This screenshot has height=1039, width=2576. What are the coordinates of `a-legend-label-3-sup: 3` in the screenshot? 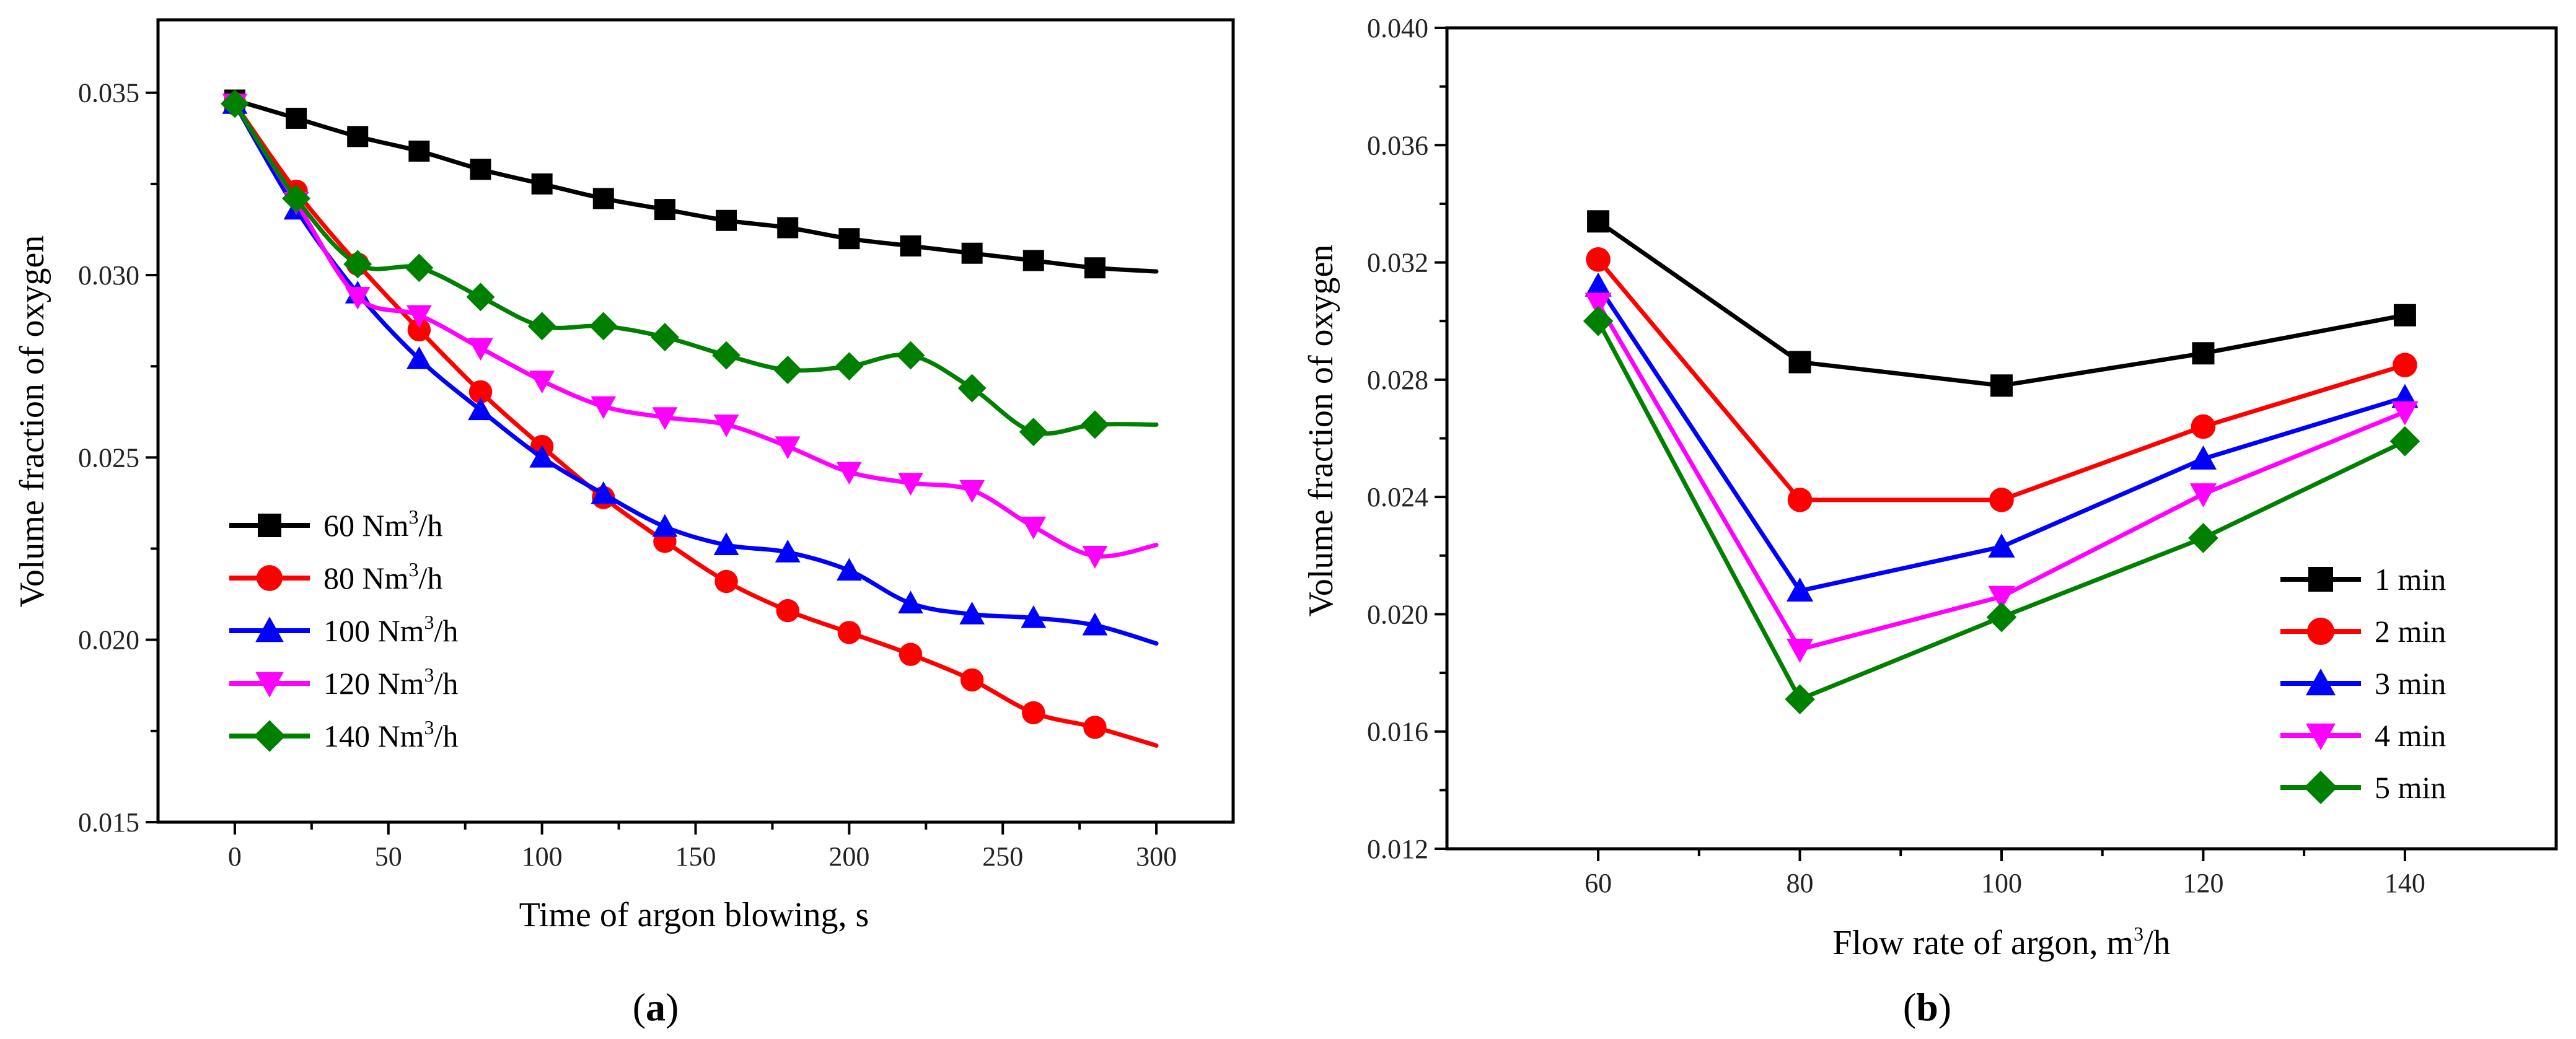 It's located at (429, 675).